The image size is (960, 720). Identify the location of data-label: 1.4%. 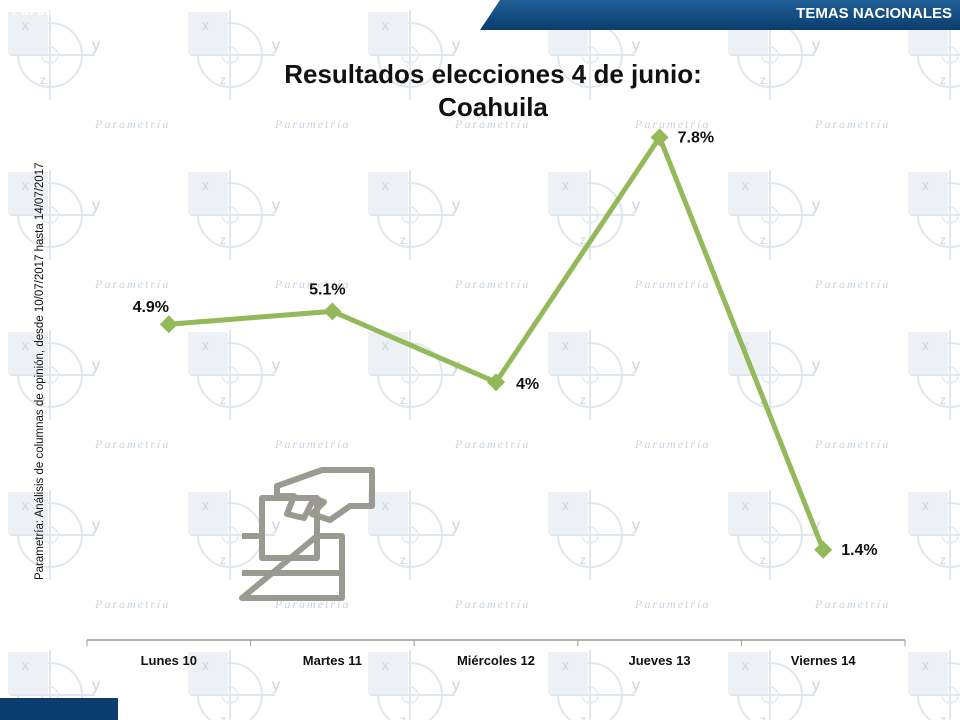
(859, 550).